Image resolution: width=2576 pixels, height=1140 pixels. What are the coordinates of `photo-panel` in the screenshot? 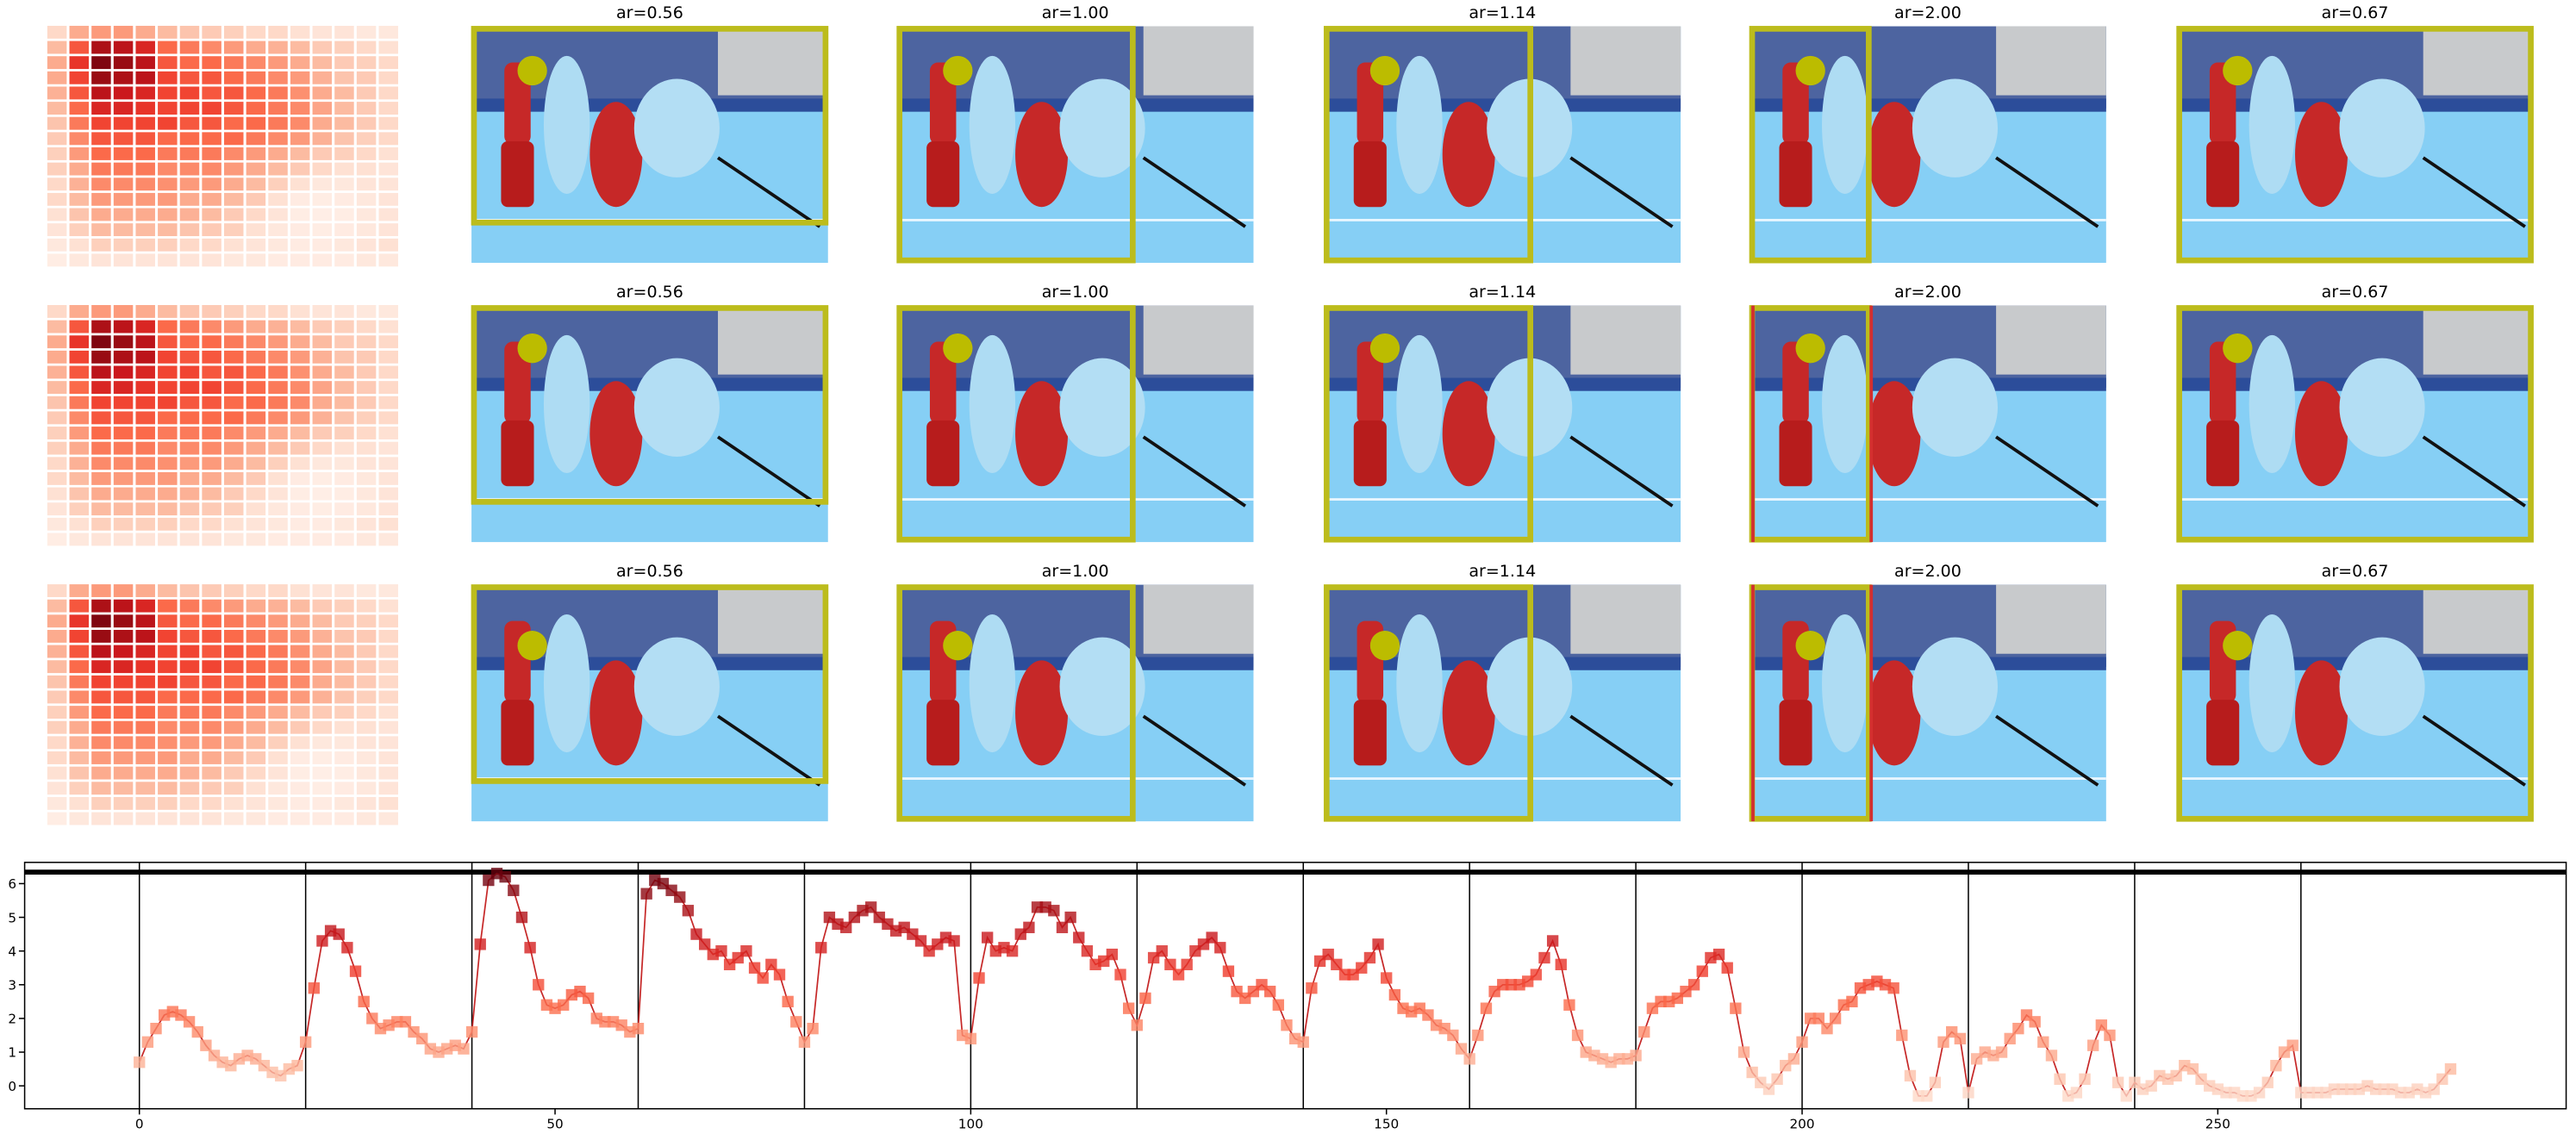 It's located at (1502, 145).